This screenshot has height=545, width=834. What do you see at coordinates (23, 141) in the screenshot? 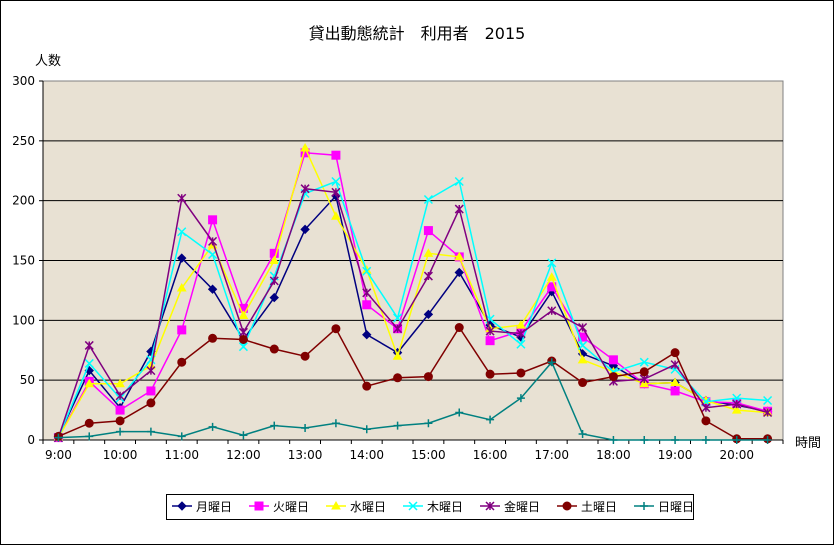
I see `y-tick-label: 250` at bounding box center [23, 141].